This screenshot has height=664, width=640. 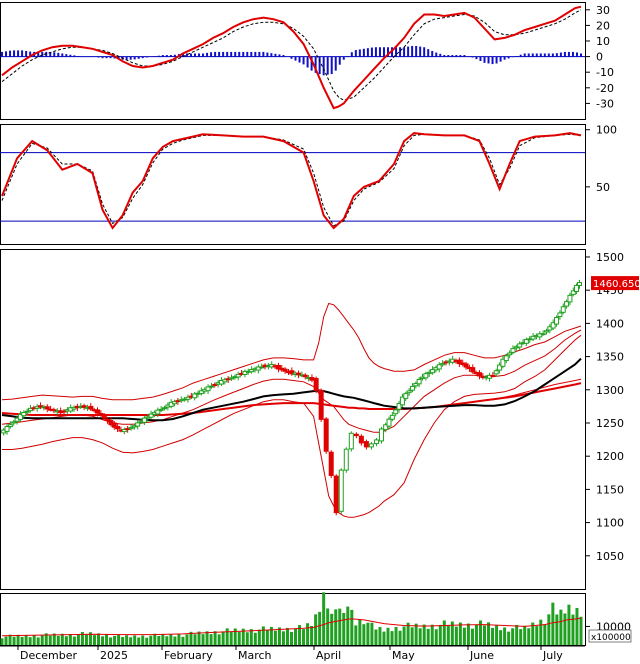 What do you see at coordinates (49, 655) in the screenshot?
I see `date-tick-label: December` at bounding box center [49, 655].